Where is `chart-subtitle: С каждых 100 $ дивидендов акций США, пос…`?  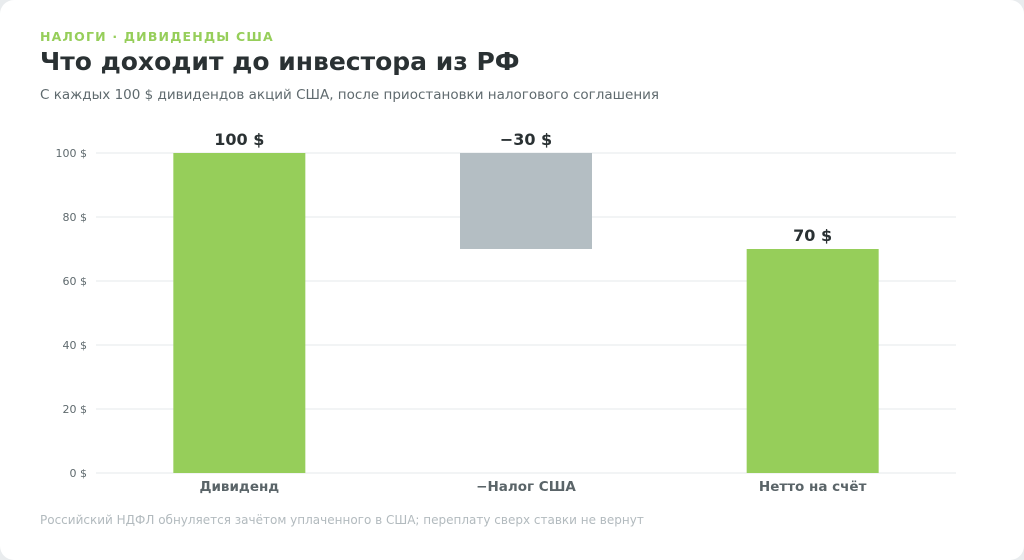
chart-subtitle: С каждых 100 $ дивидендов акций США, пос… is located at coordinates (350, 95).